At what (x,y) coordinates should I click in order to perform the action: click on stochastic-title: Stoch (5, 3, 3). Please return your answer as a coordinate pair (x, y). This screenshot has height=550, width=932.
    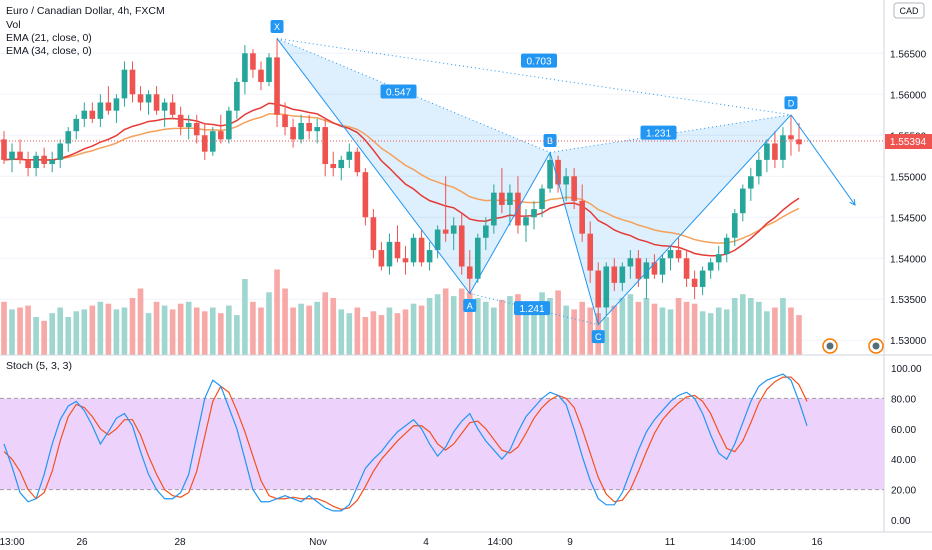
    Looking at the image, I should click on (39, 366).